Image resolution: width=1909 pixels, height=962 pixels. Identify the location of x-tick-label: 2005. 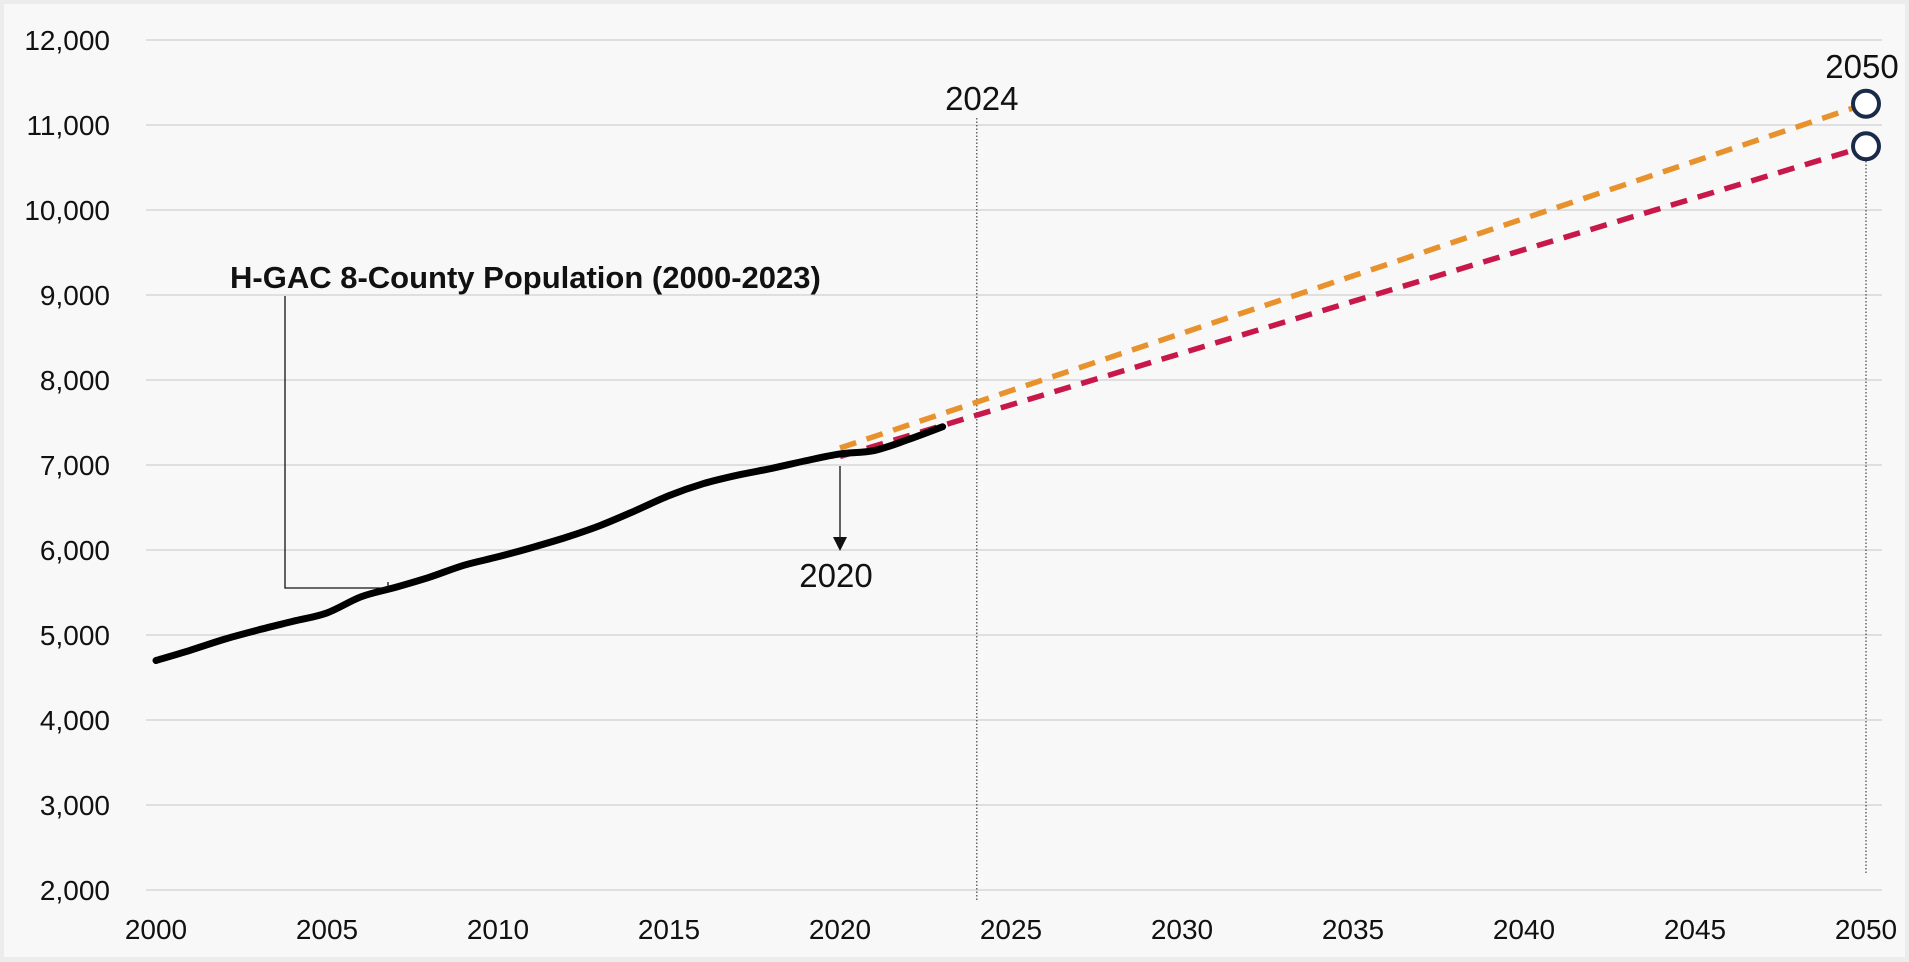
(327, 929).